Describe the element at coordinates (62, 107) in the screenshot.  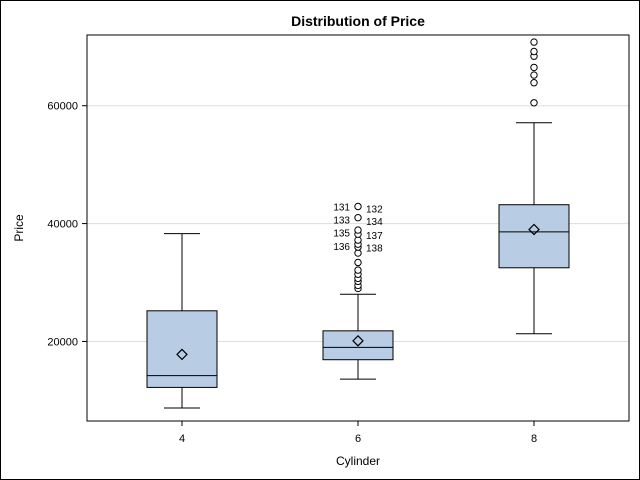
I see `y-tick-label: 60000` at that location.